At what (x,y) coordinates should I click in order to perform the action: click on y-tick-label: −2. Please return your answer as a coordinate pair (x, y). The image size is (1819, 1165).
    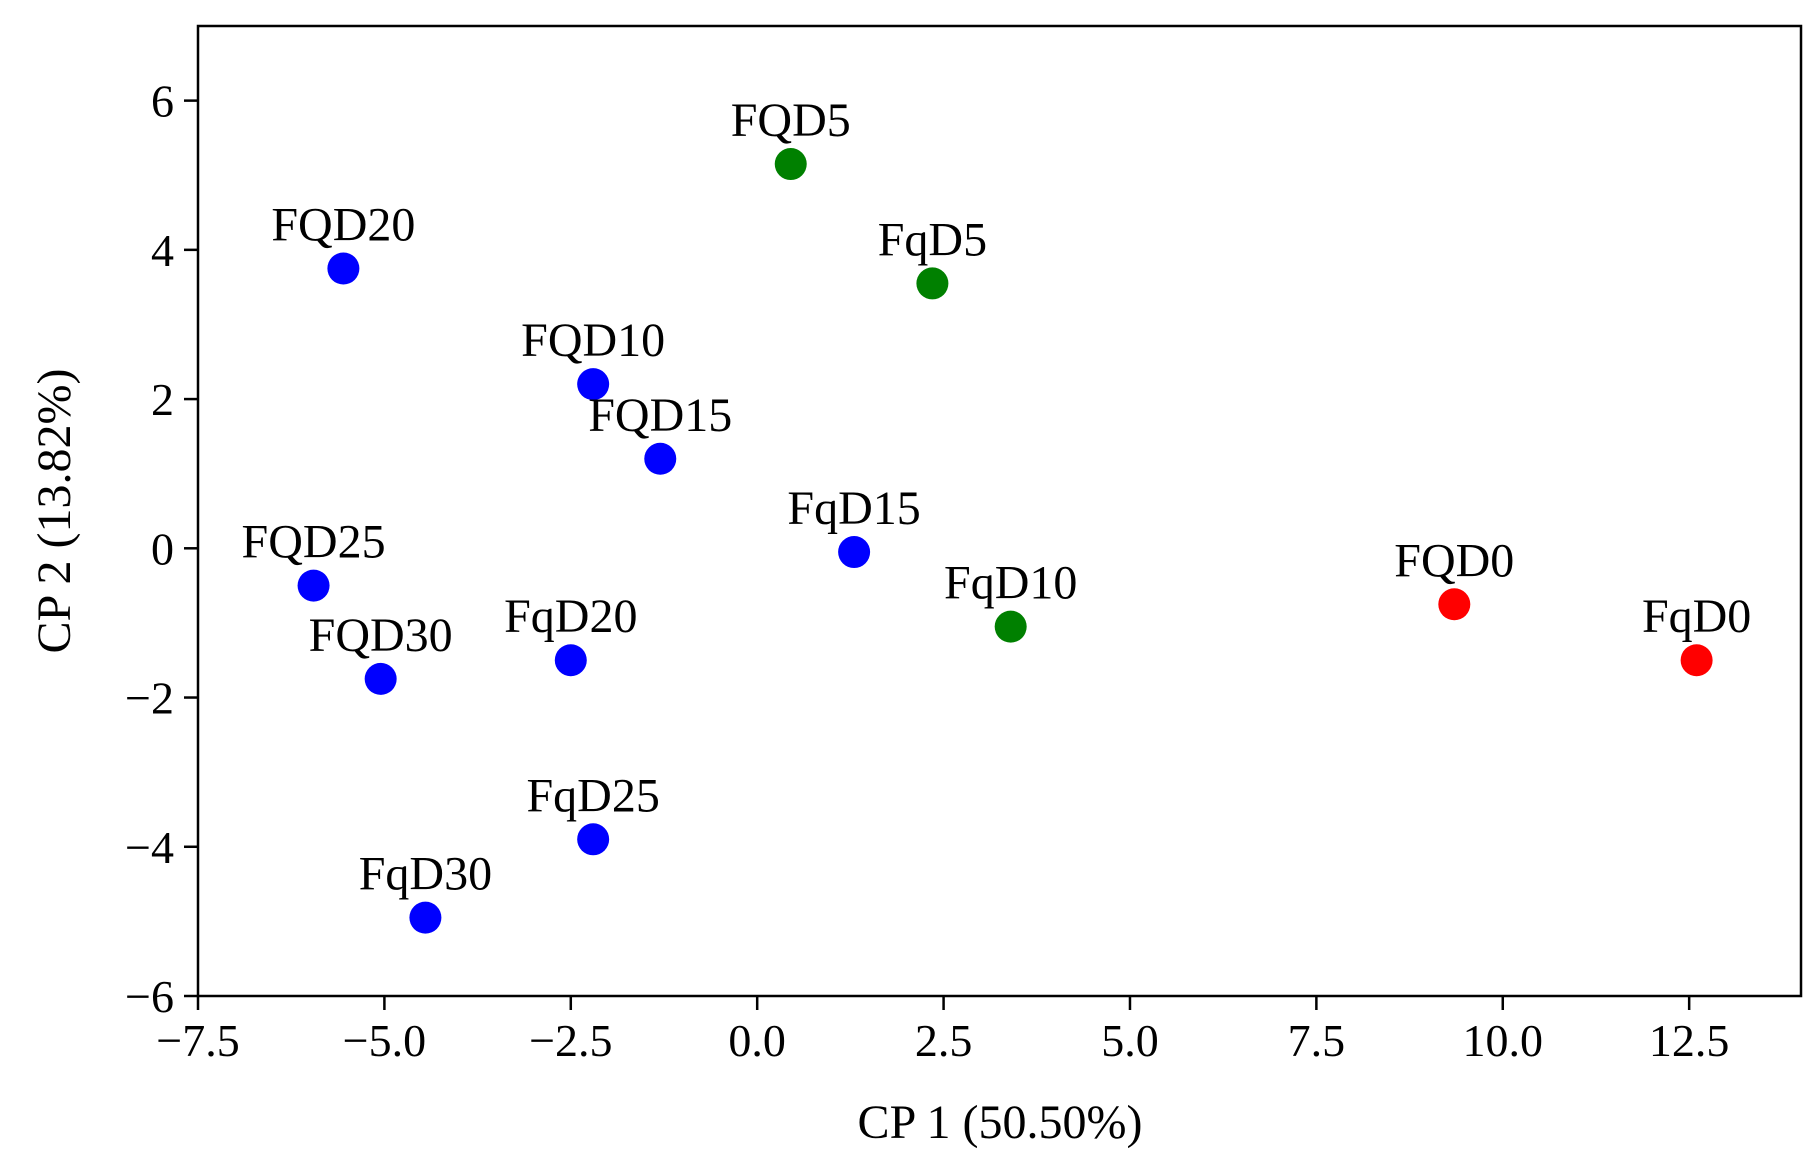
    Looking at the image, I should click on (149, 698).